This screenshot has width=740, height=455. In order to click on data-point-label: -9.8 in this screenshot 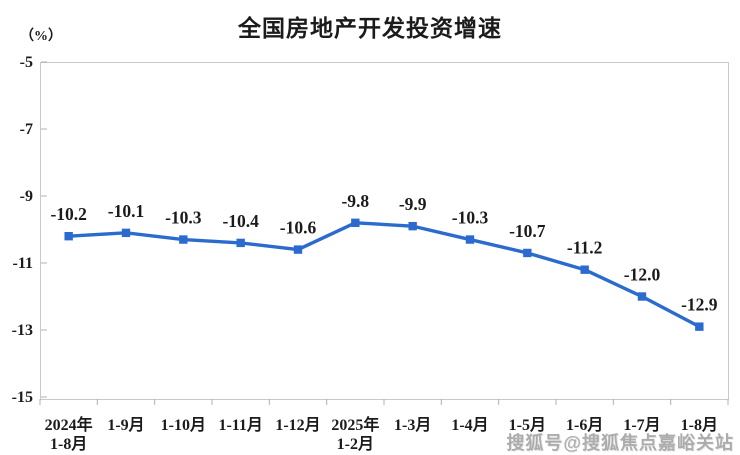, I will do `click(355, 201)`.